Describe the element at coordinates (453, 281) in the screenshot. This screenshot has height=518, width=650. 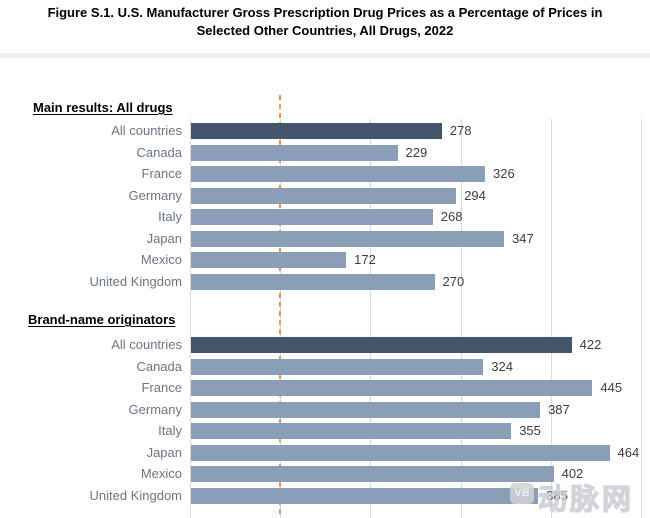
I see `value-label: 270` at that location.